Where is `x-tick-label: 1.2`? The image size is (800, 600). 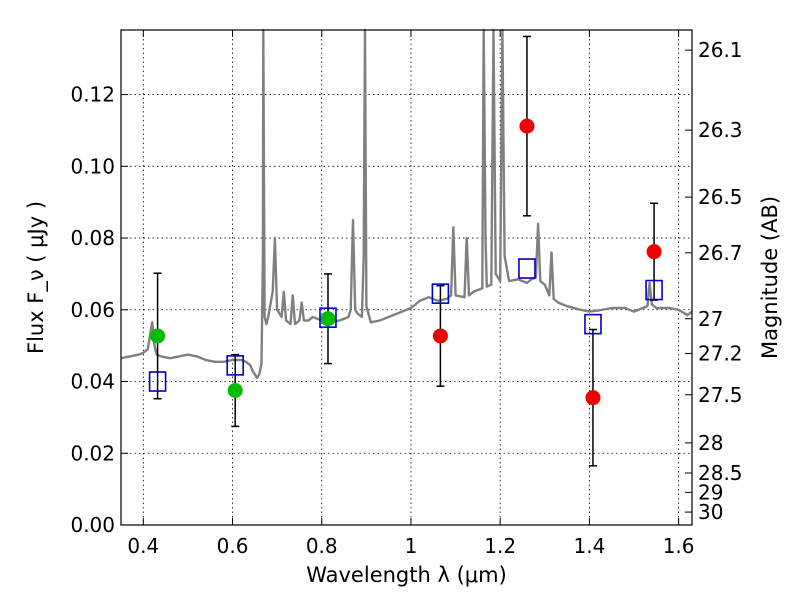 x-tick-label: 1.2 is located at coordinates (500, 546).